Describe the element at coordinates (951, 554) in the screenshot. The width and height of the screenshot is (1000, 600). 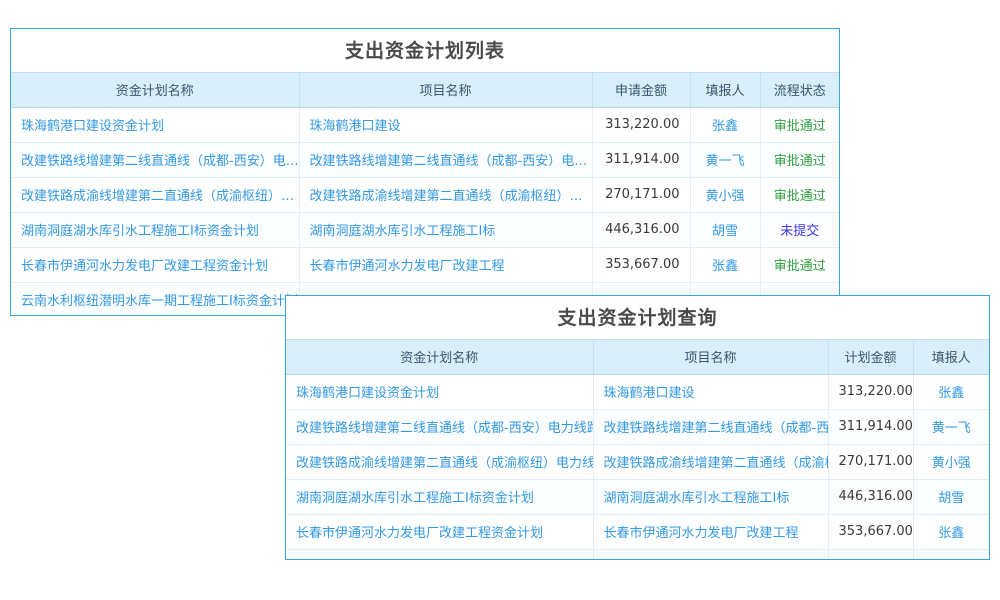
I see `cell-reporter: 黄敏` at that location.